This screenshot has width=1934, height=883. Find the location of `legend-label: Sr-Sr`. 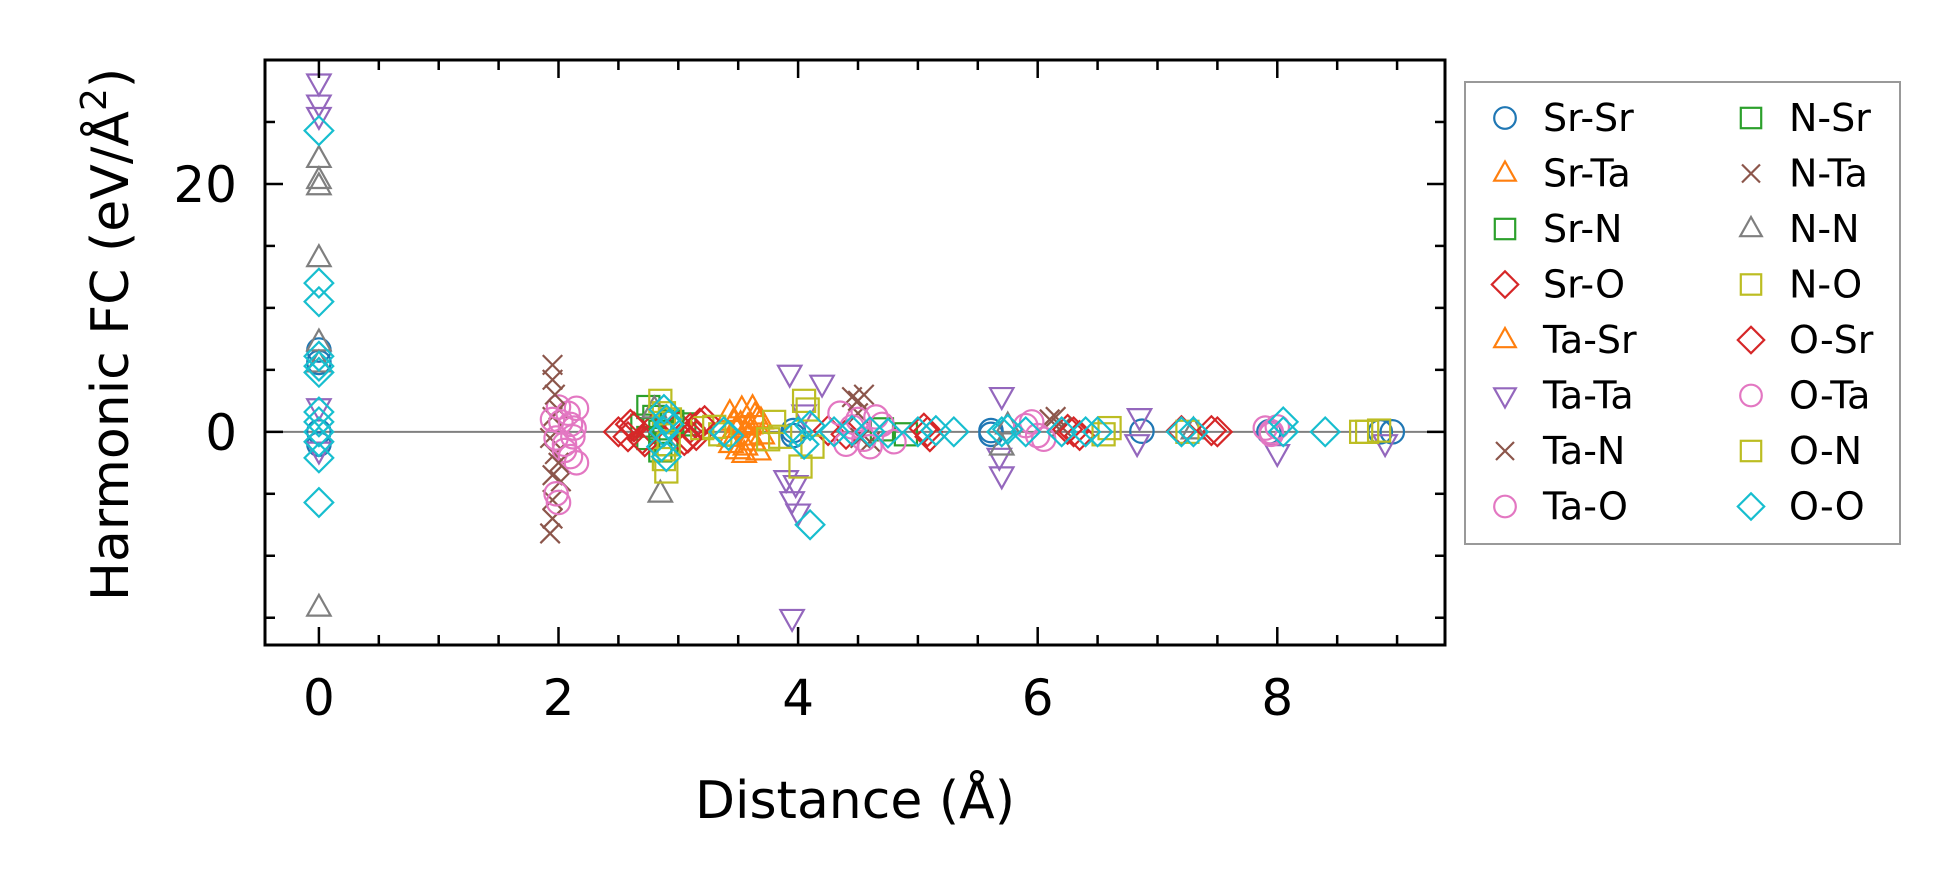

legend-label: Sr-Sr is located at coordinates (1588, 118).